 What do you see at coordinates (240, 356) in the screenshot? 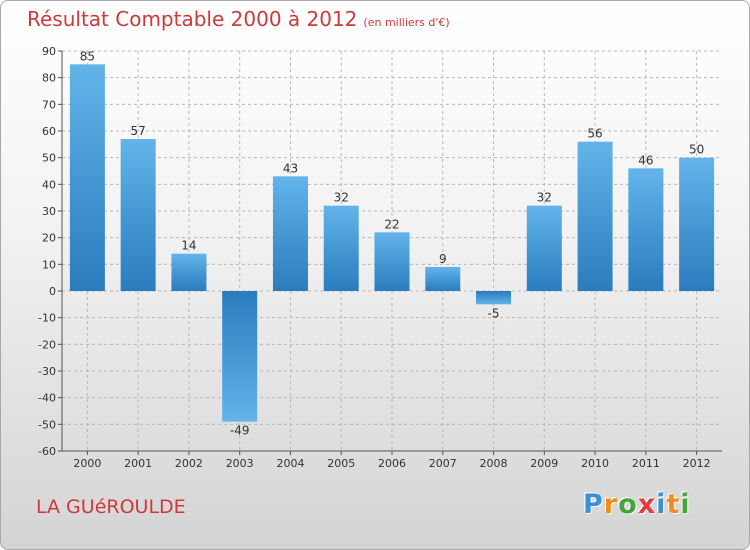
I see `bar-2003` at bounding box center [240, 356].